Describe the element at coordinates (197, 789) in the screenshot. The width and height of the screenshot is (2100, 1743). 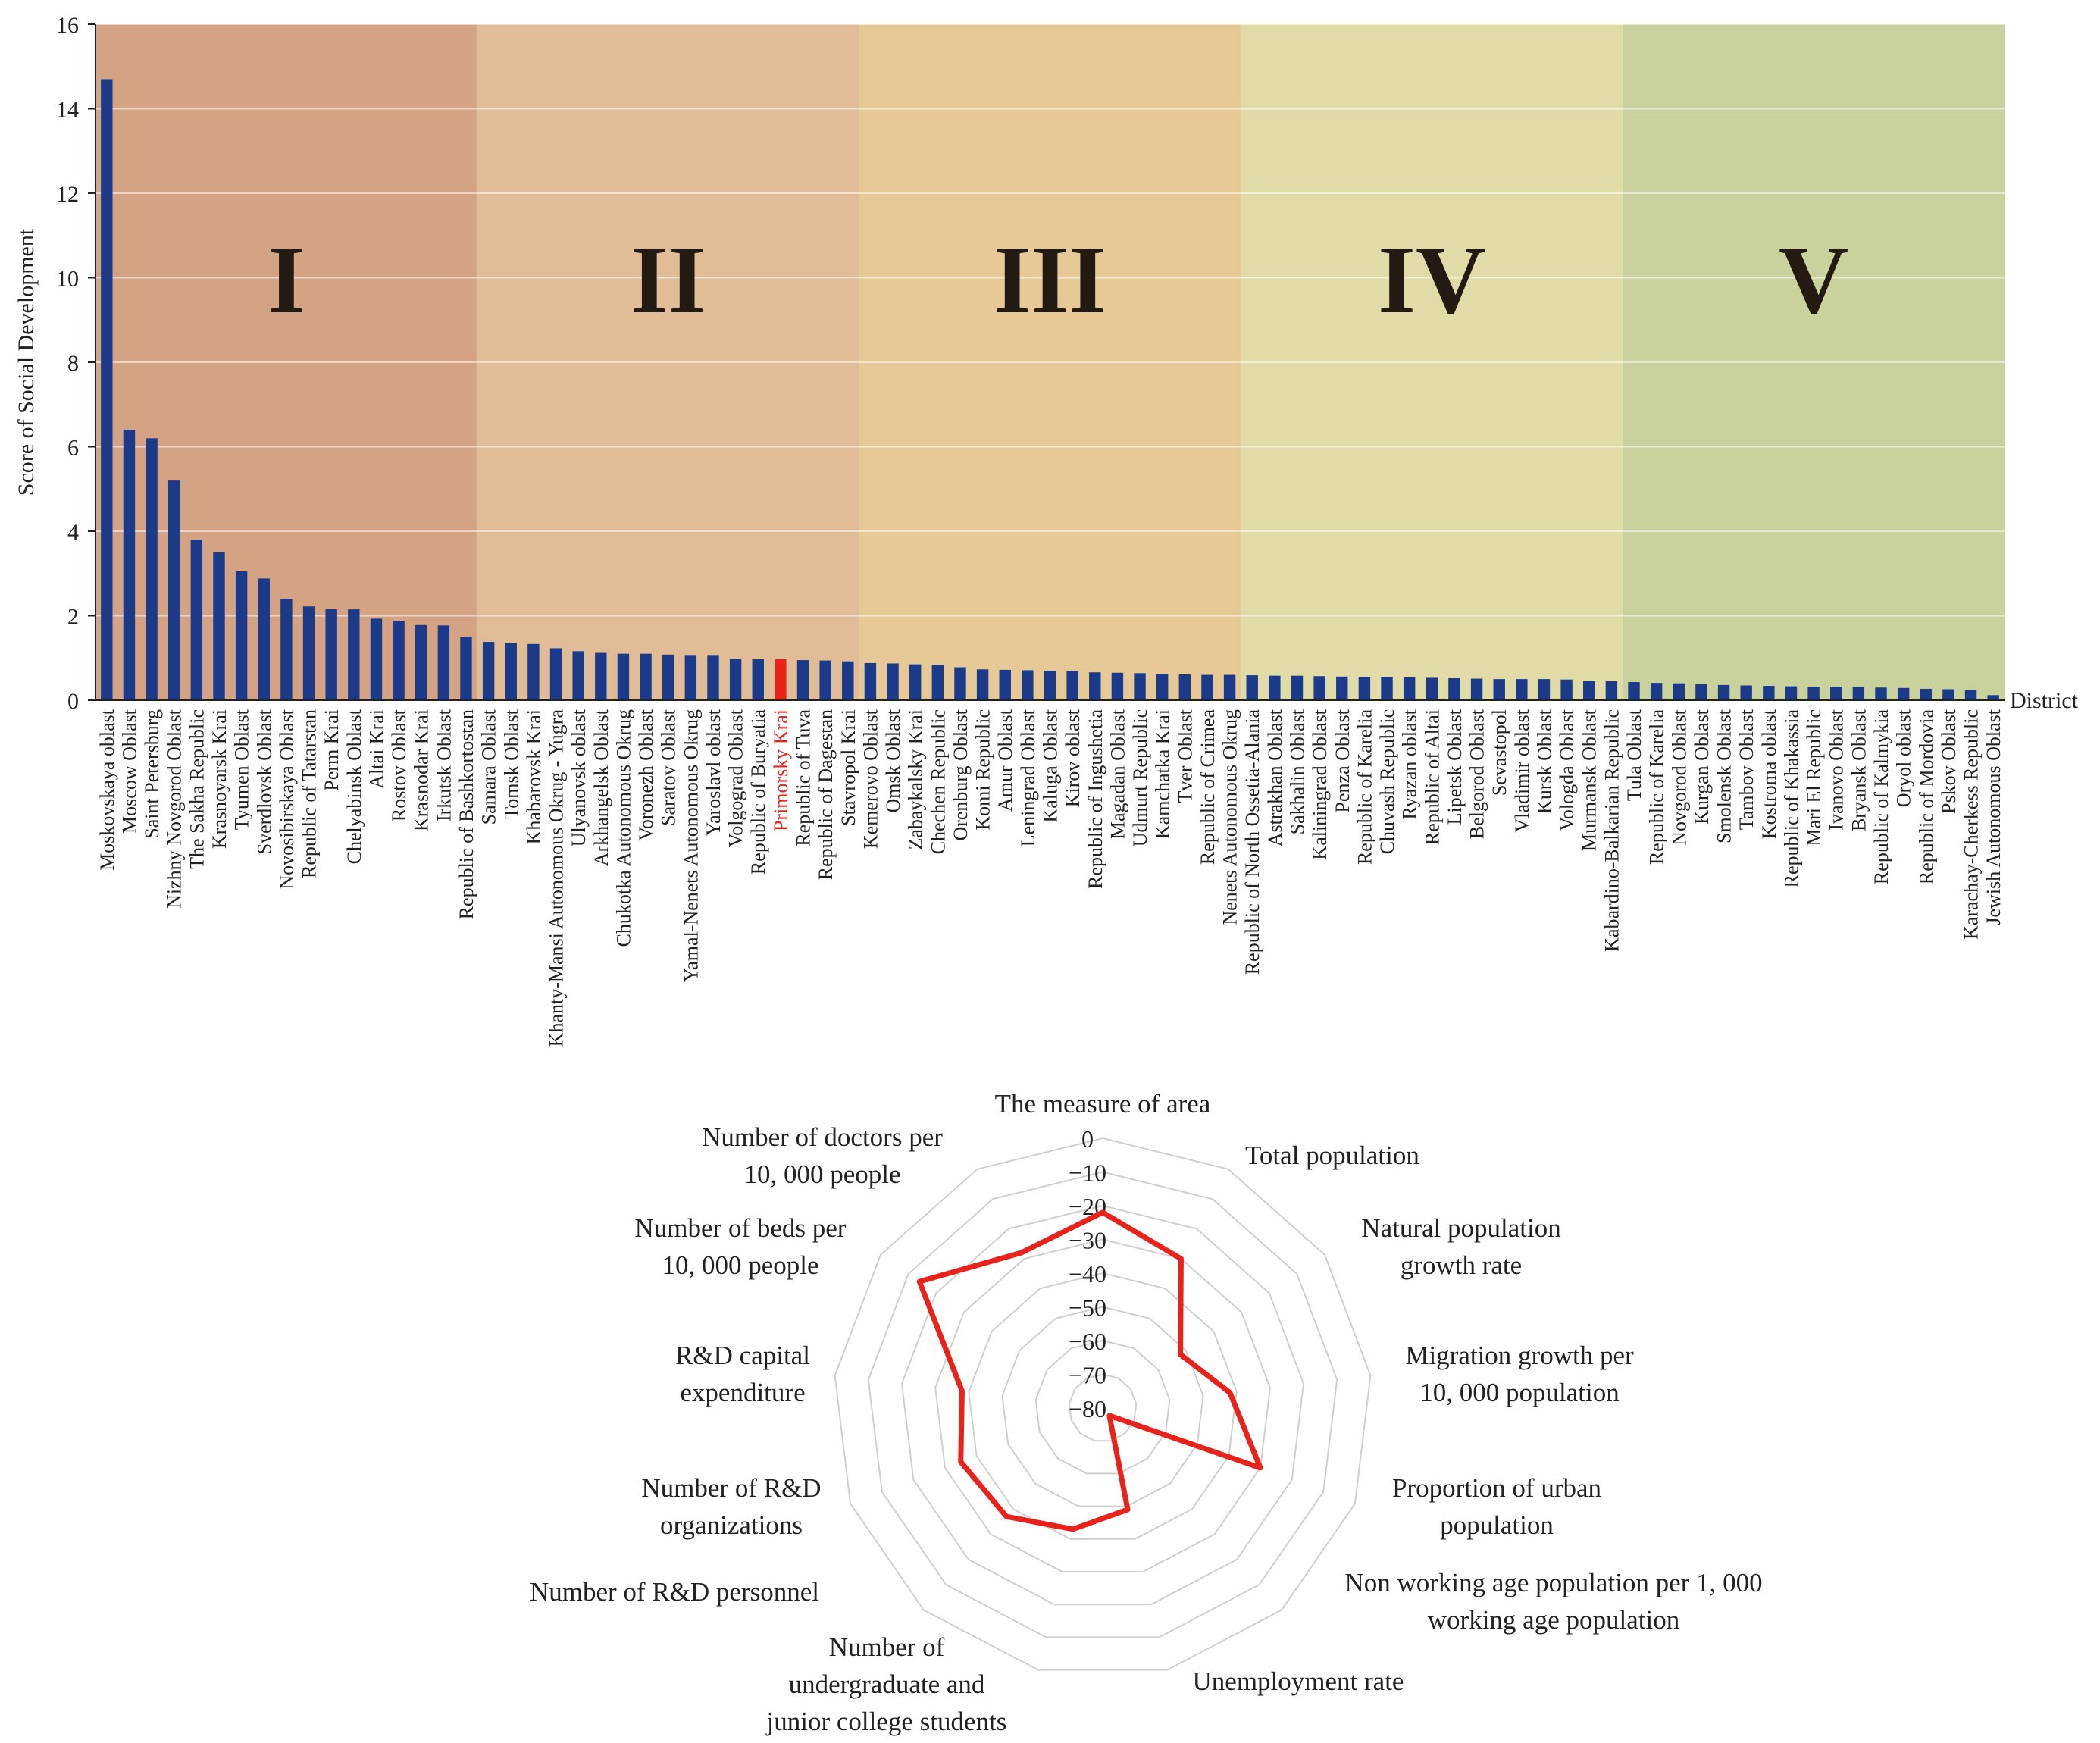
I see `x-tick-label: The Sakha Republic` at that location.